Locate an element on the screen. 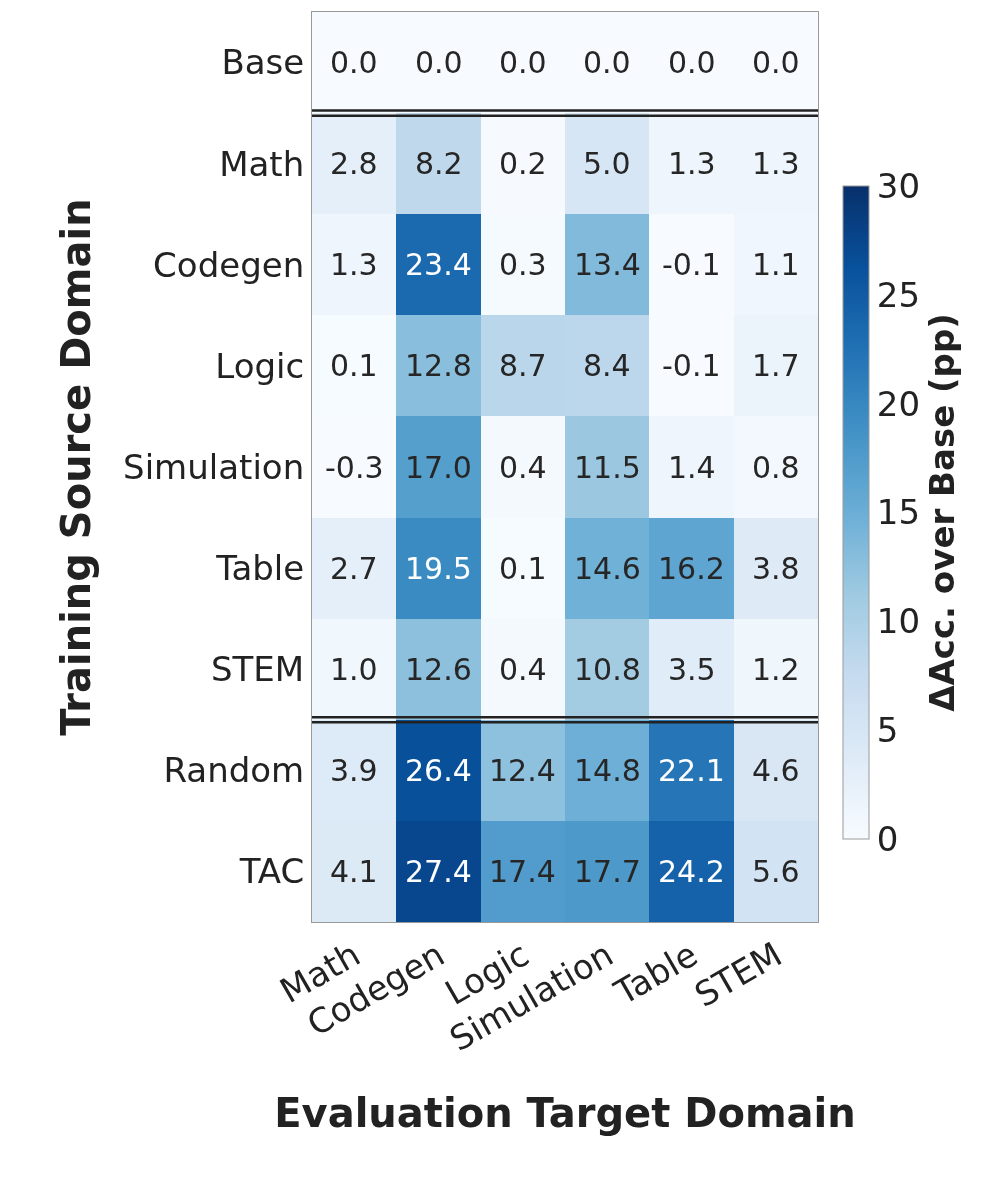 Image resolution: width=996 pixels, height=1180 pixels. data-label: 8.2 is located at coordinates (439, 163).